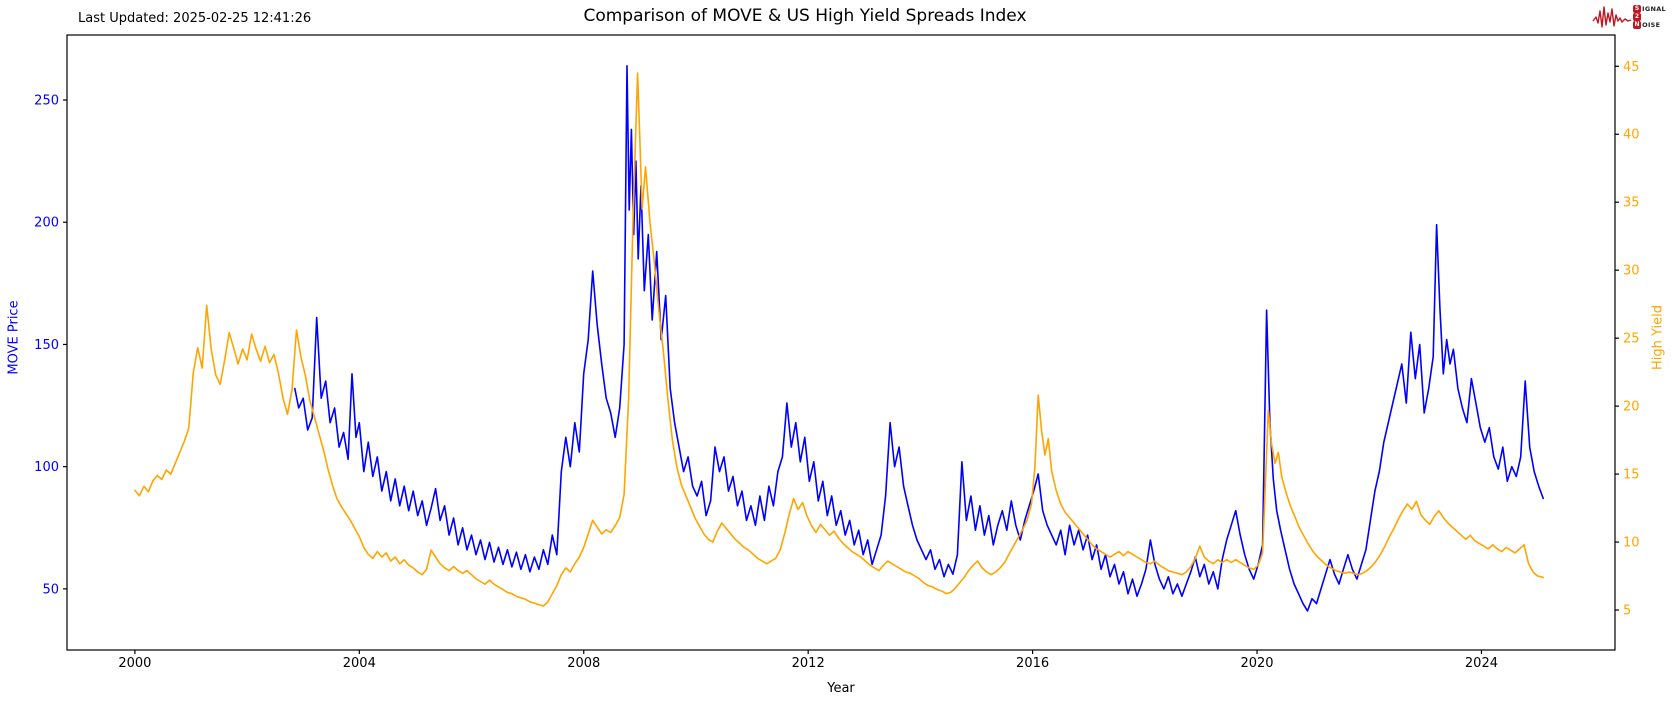 Image resolution: width=1672 pixels, height=703 pixels. I want to click on signal2noise-logo: S IGNAL 2 N OISE, so click(1629, 17).